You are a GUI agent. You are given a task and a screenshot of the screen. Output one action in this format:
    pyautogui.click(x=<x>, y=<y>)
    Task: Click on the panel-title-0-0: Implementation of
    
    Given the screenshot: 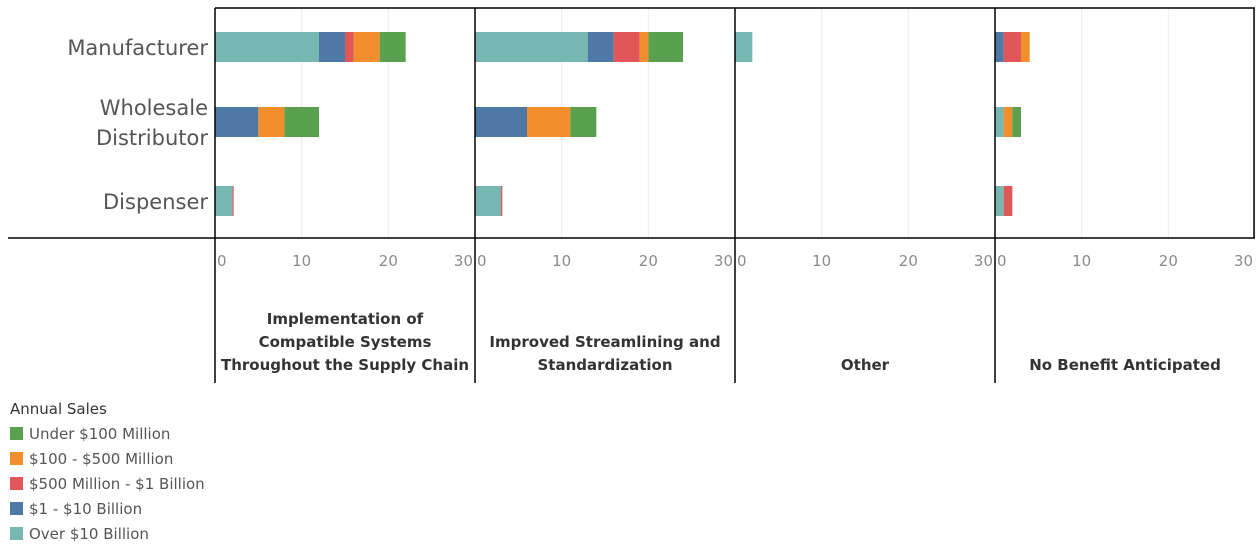 What is the action you would take?
    pyautogui.click(x=345, y=319)
    